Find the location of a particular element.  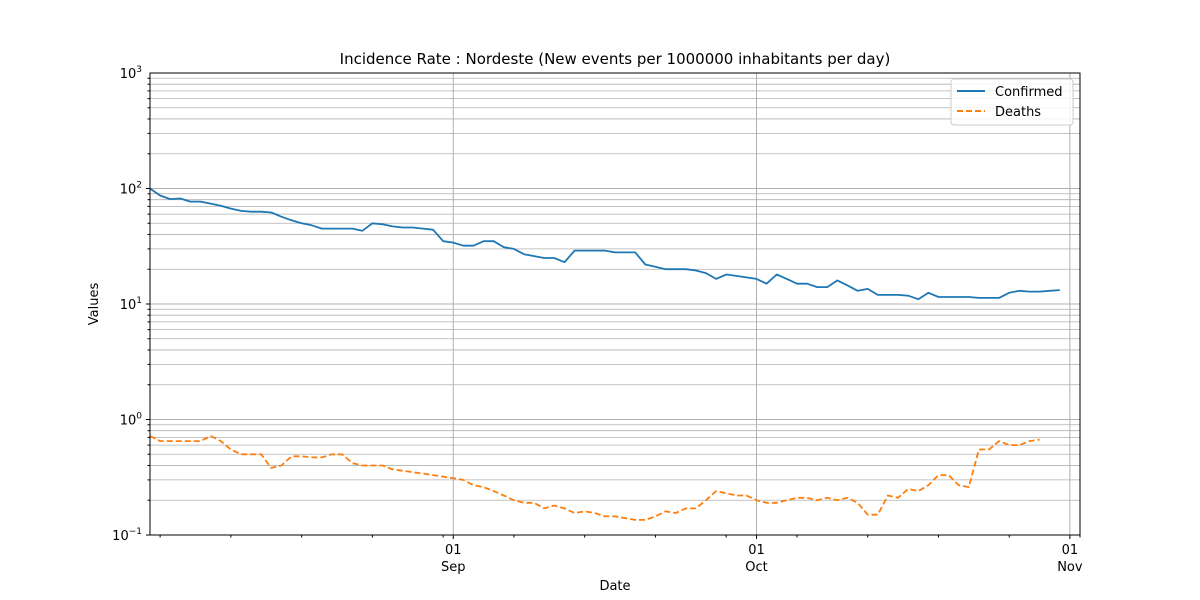

y-tick-label: 10² is located at coordinates (131, 189).